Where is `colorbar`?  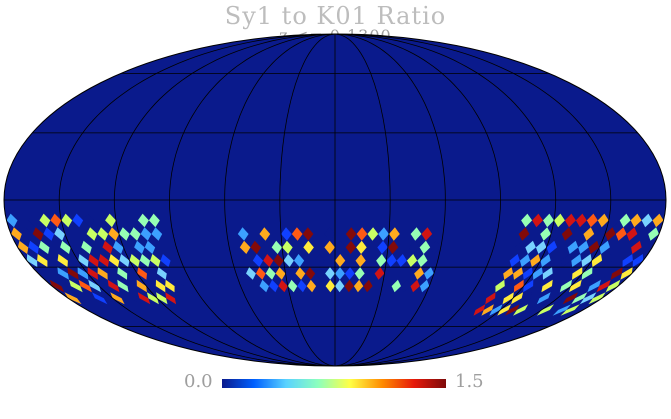 colorbar is located at coordinates (334, 383).